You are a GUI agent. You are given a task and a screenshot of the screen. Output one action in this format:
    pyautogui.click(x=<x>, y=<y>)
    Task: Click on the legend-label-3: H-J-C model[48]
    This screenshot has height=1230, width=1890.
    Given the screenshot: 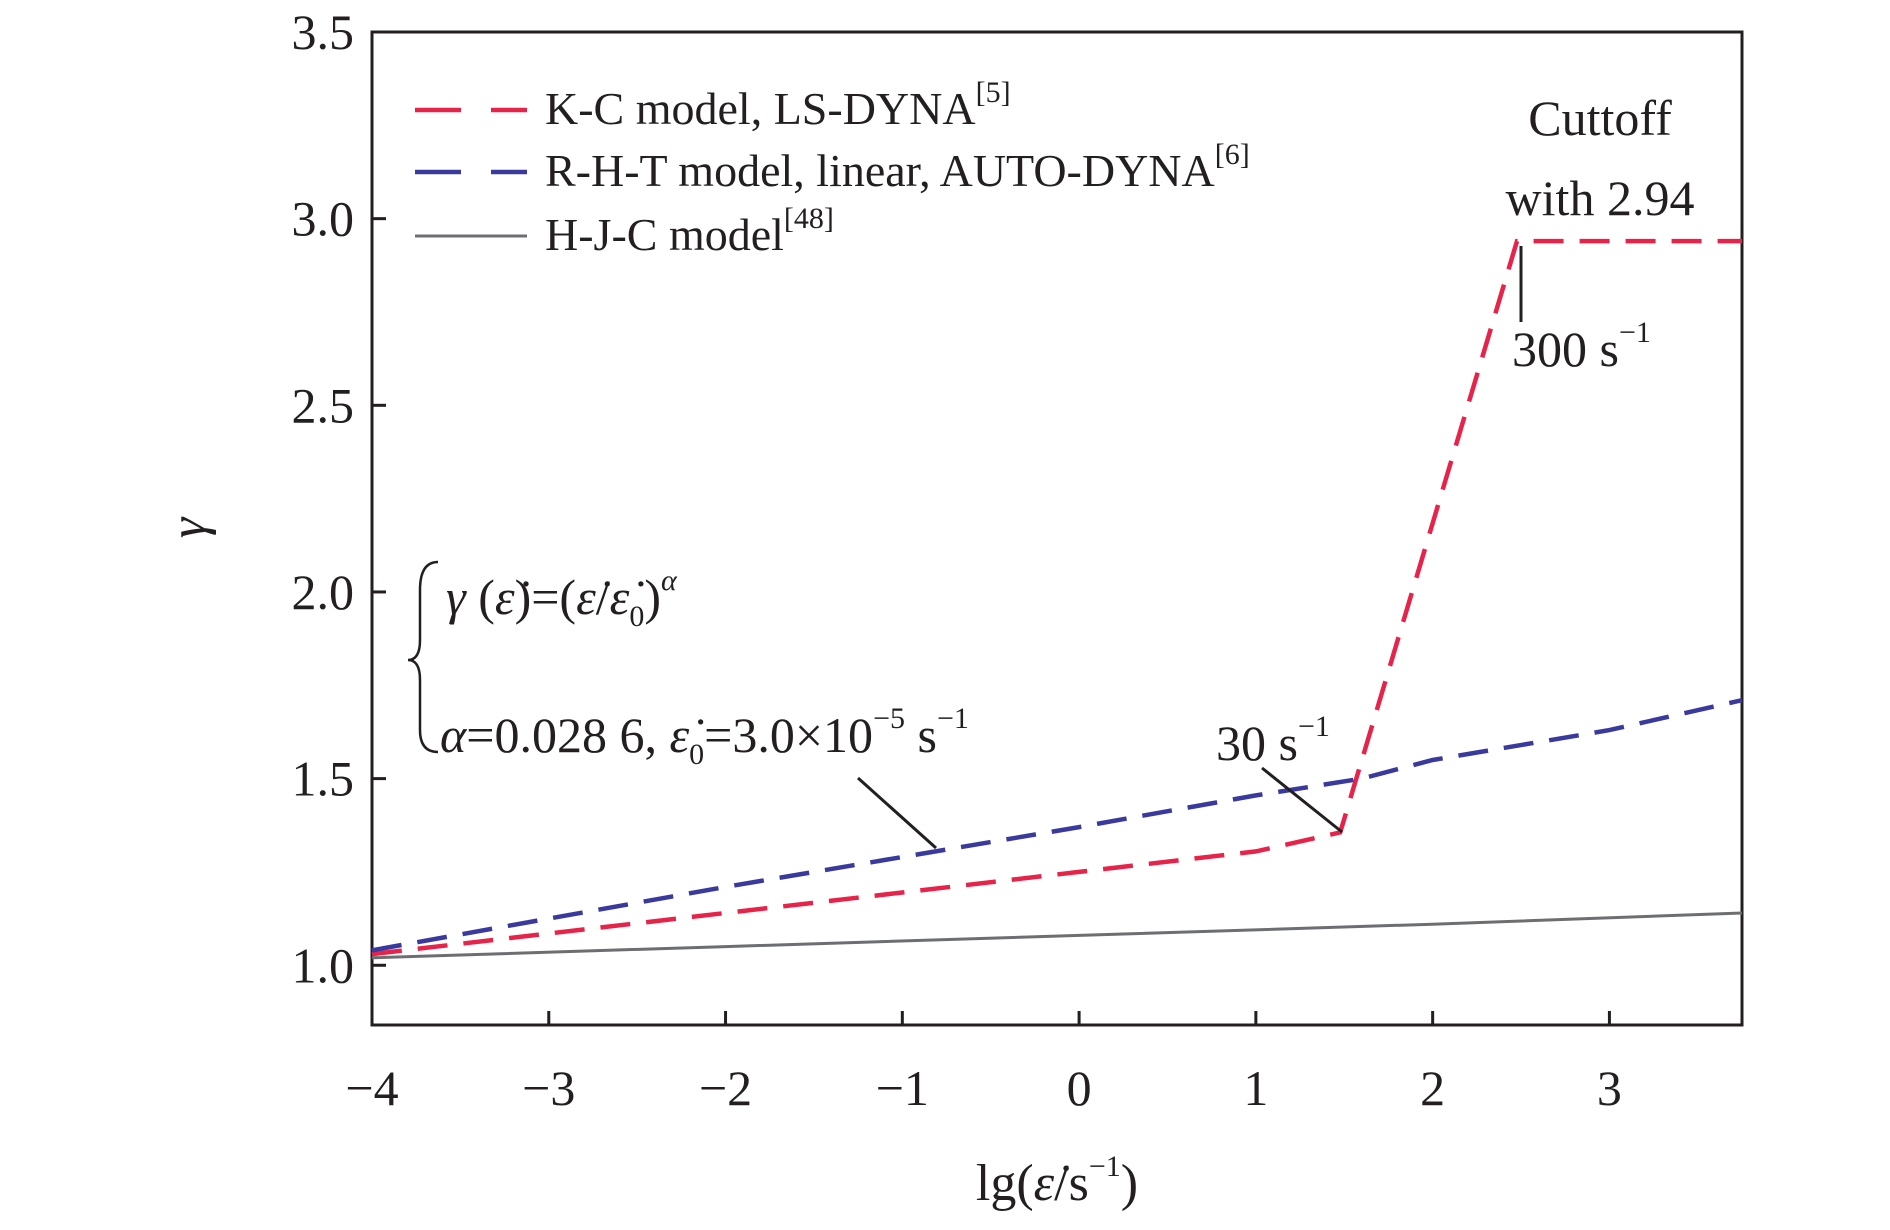 What is the action you would take?
    pyautogui.click(x=689, y=231)
    